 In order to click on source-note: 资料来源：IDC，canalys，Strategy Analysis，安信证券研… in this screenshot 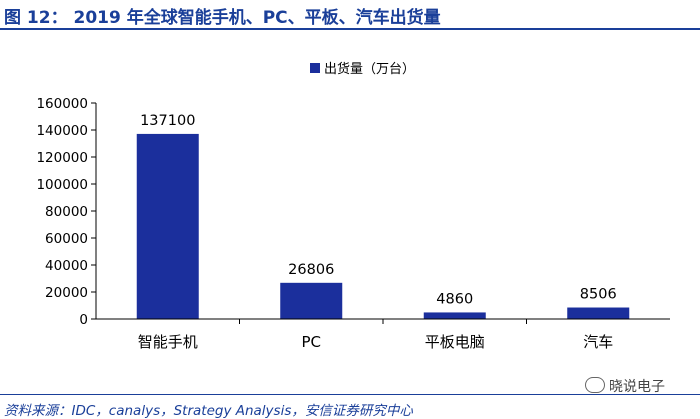, I will do `click(208, 411)`.